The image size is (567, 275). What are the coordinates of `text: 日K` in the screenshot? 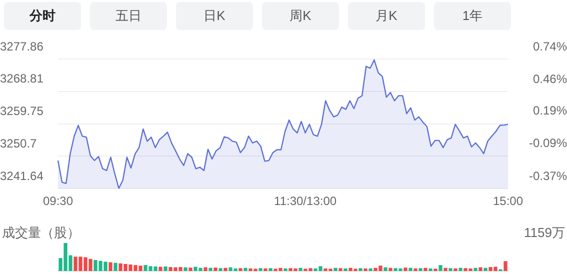 It's located at (214, 16).